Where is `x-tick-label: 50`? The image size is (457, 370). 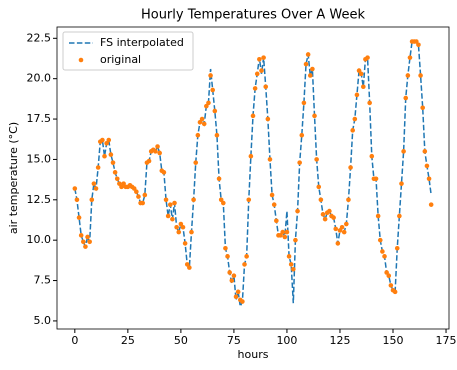 x-tick-label: 50 is located at coordinates (181, 340).